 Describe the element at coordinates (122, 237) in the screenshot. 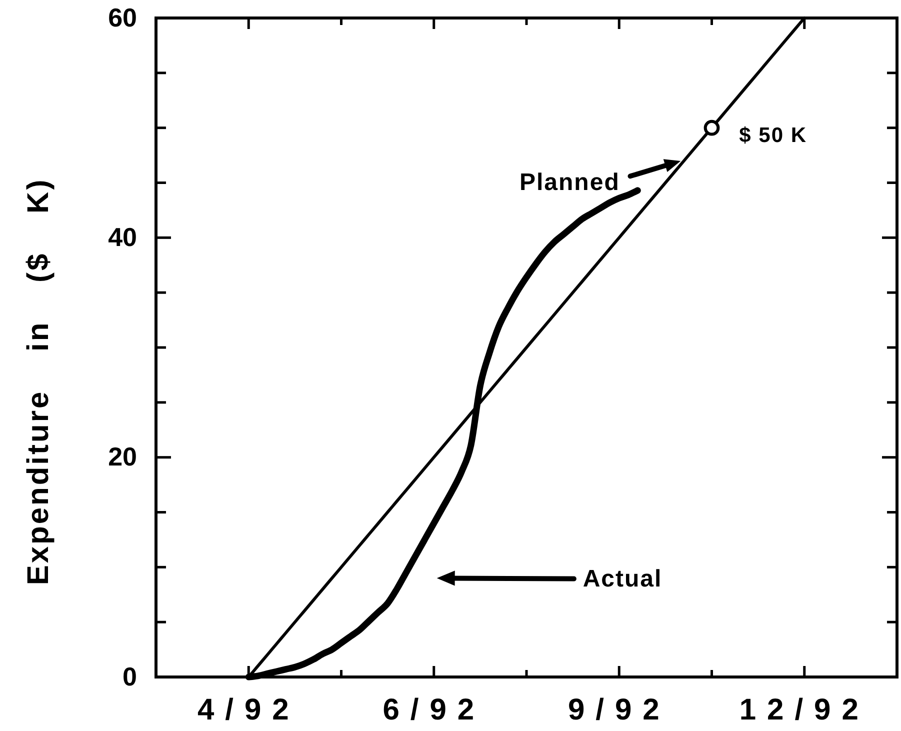

I see `y-tick-label: 40` at that location.